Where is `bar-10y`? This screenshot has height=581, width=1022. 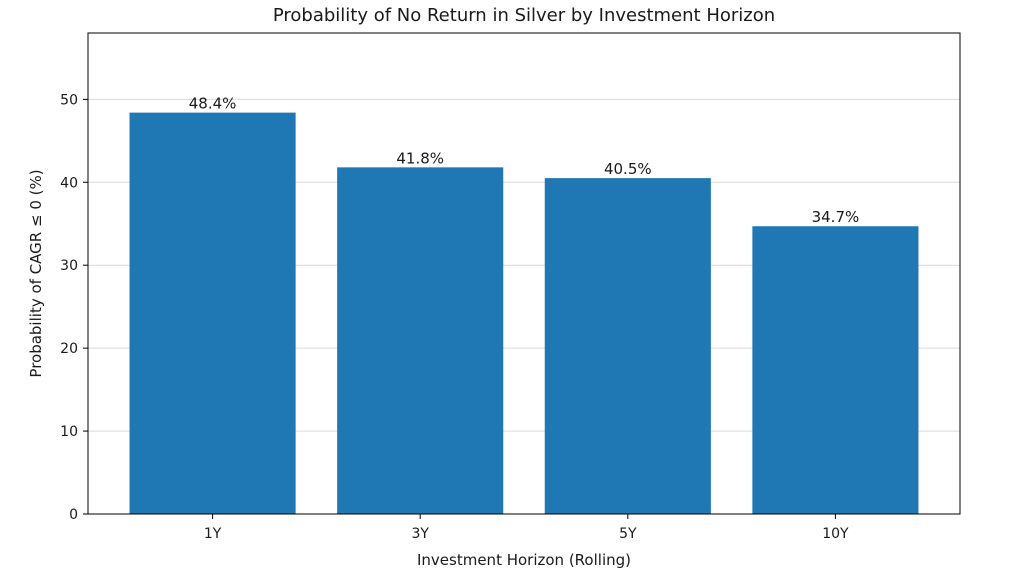 bar-10y is located at coordinates (835, 370).